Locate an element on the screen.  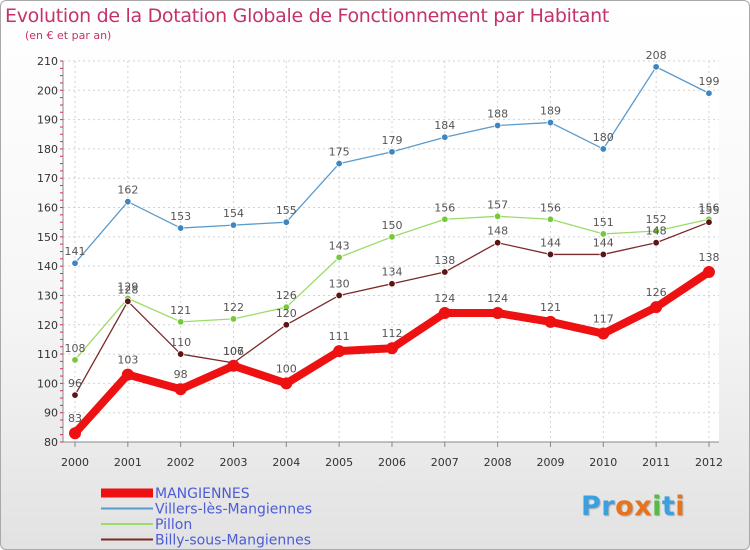
data-label: 157 is located at coordinates (497, 204).